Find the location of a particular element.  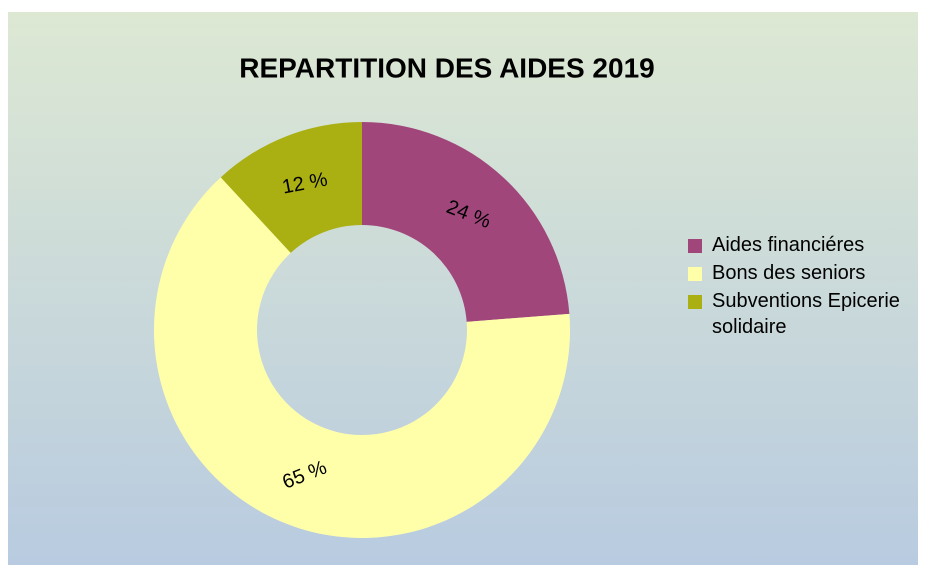

legend-item: Aides financiéres is located at coordinates (802, 245).